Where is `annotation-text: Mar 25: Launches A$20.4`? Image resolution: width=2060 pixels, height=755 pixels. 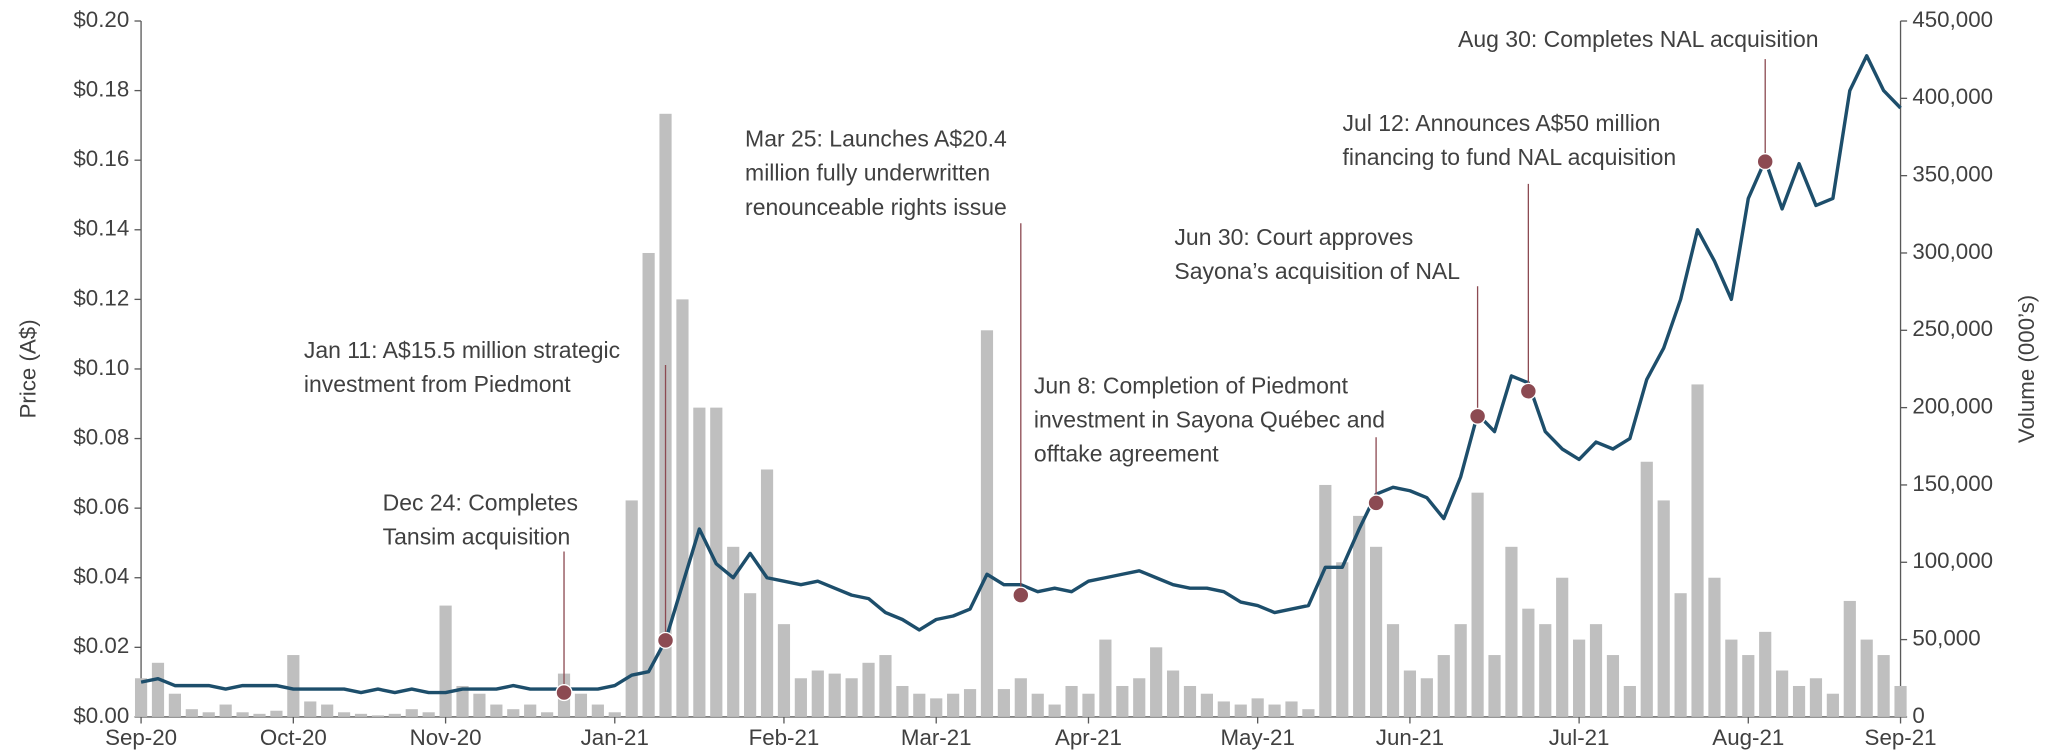
annotation-text: Mar 25: Launches A$20.4 is located at coordinates (876, 139).